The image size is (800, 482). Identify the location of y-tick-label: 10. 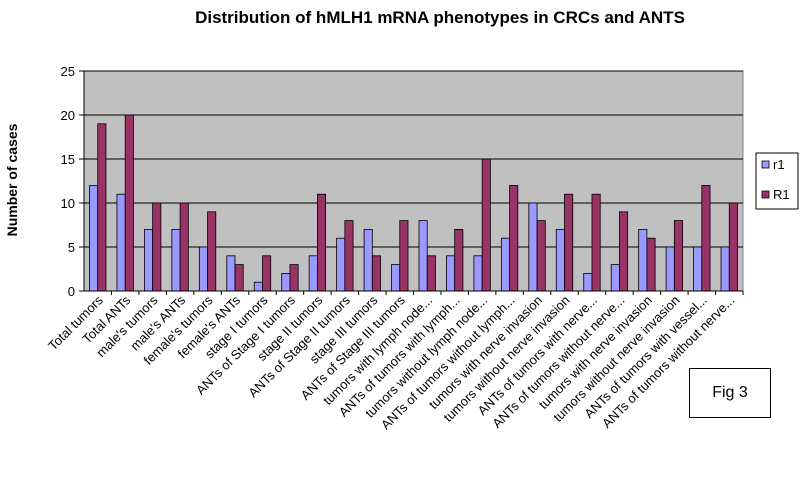
(68, 203).